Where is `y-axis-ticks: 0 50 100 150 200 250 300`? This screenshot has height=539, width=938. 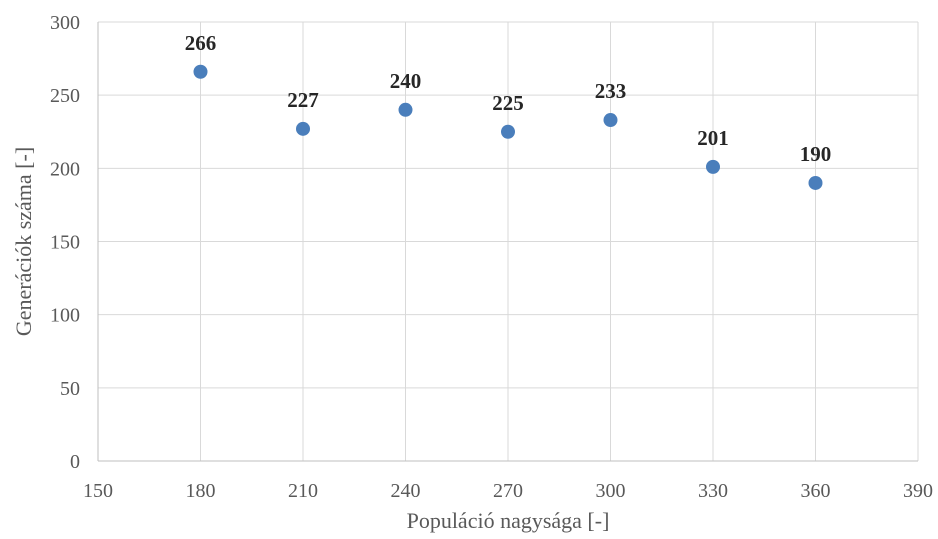
y-axis-ticks: 0 50 100 150 200 250 300 is located at coordinates (65, 242).